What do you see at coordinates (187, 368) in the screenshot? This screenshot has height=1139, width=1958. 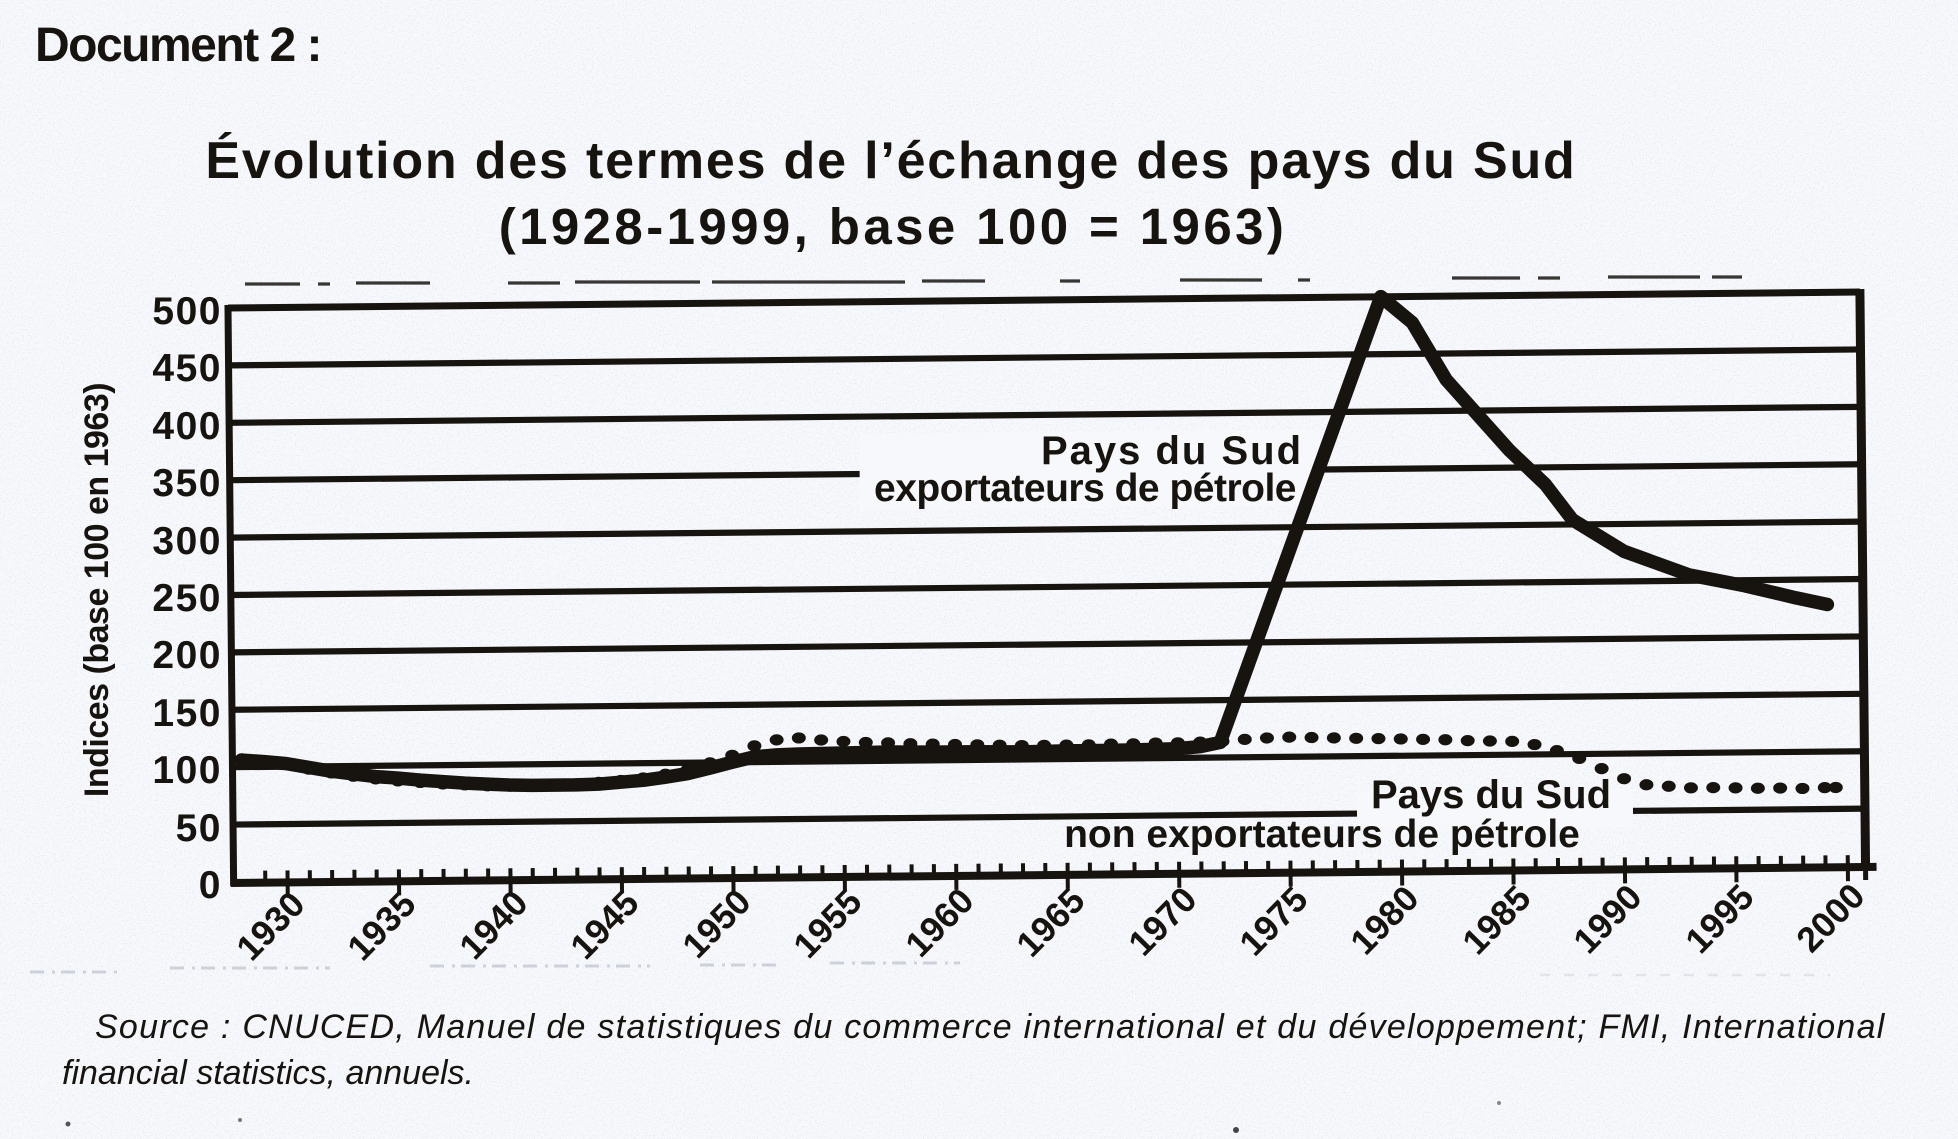 I see `svg-text: 450` at bounding box center [187, 368].